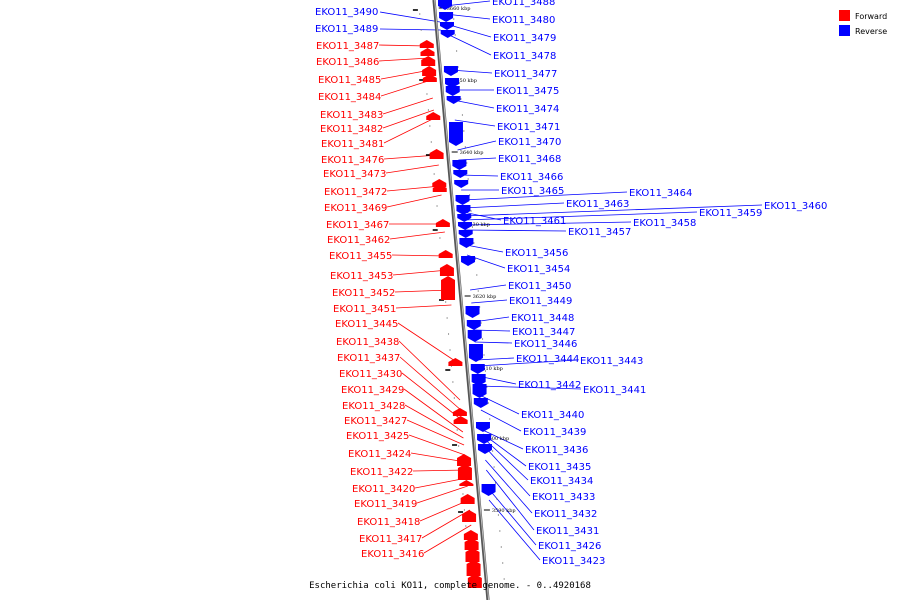 The width and height of the screenshot is (900, 600). What do you see at coordinates (373, 406) in the screenshot?
I see `forward-gene-label: EKO11_3428` at bounding box center [373, 406].